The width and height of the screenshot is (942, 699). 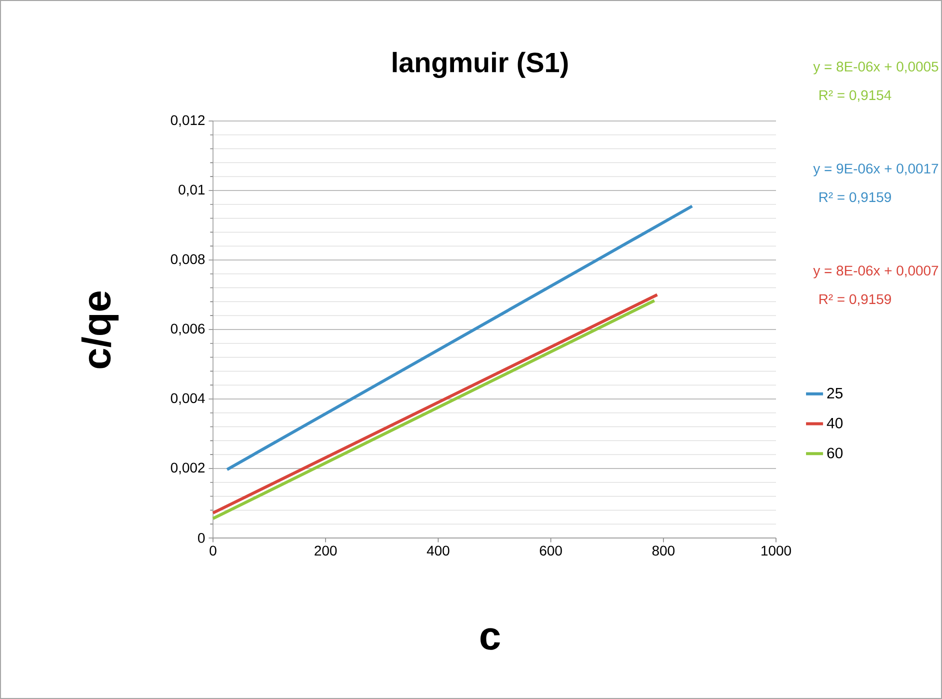 I want to click on legend-label: 40, so click(x=834, y=423).